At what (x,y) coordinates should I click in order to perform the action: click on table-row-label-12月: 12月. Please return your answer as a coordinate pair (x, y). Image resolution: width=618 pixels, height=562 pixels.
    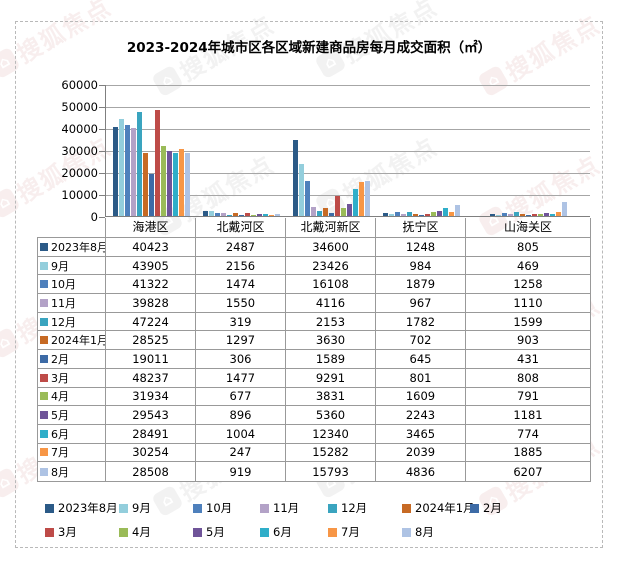
    Looking at the image, I should click on (72, 322).